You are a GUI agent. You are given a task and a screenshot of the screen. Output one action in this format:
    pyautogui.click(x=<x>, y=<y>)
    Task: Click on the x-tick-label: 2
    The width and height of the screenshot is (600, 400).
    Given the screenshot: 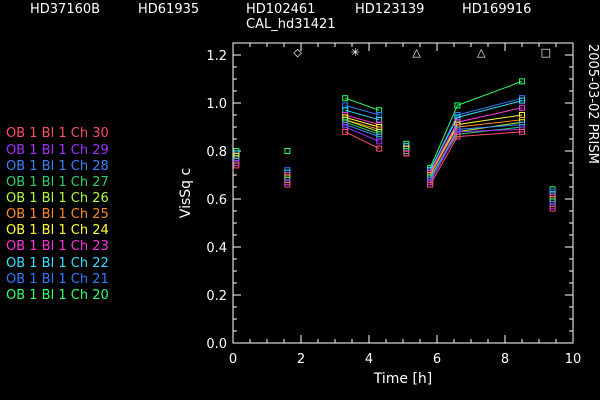 What is the action you would take?
    pyautogui.click(x=301, y=359)
    